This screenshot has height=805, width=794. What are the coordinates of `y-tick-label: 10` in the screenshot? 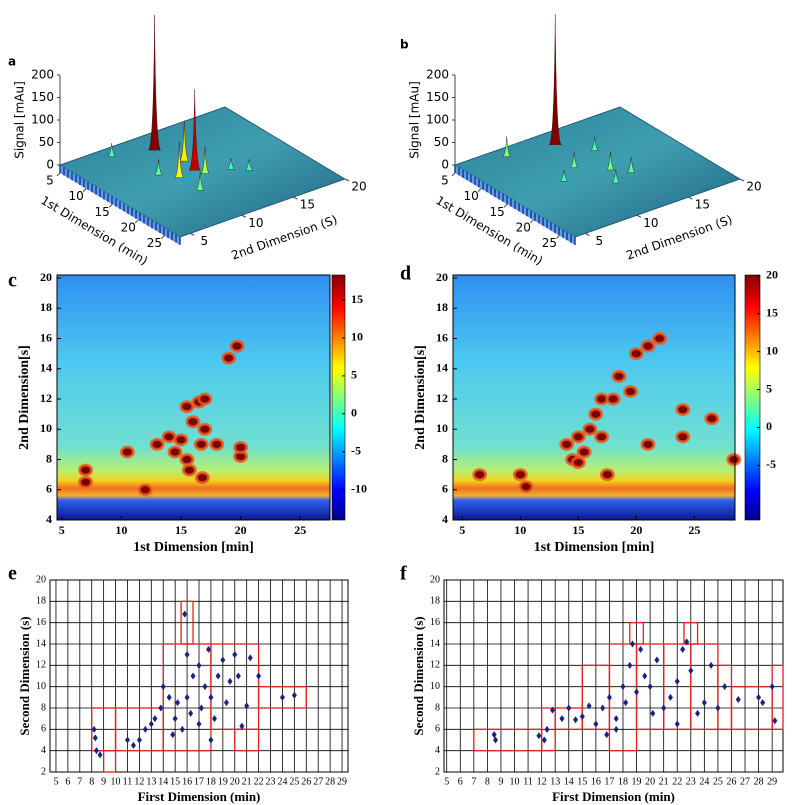 It's located at (442, 428).